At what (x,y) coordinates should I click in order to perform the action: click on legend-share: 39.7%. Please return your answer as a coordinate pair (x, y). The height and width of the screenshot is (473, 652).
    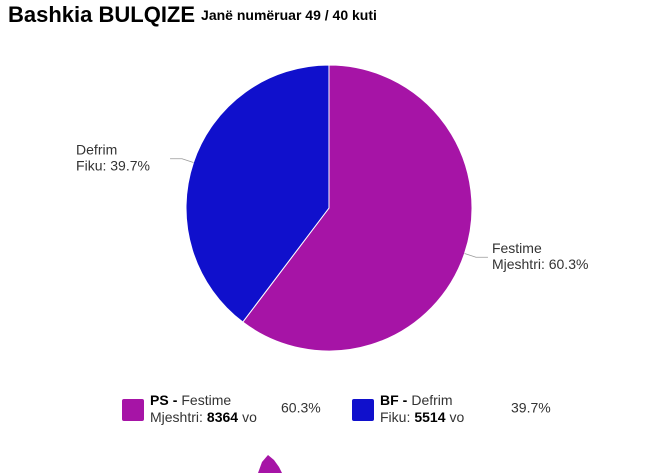
    Looking at the image, I should click on (531, 408).